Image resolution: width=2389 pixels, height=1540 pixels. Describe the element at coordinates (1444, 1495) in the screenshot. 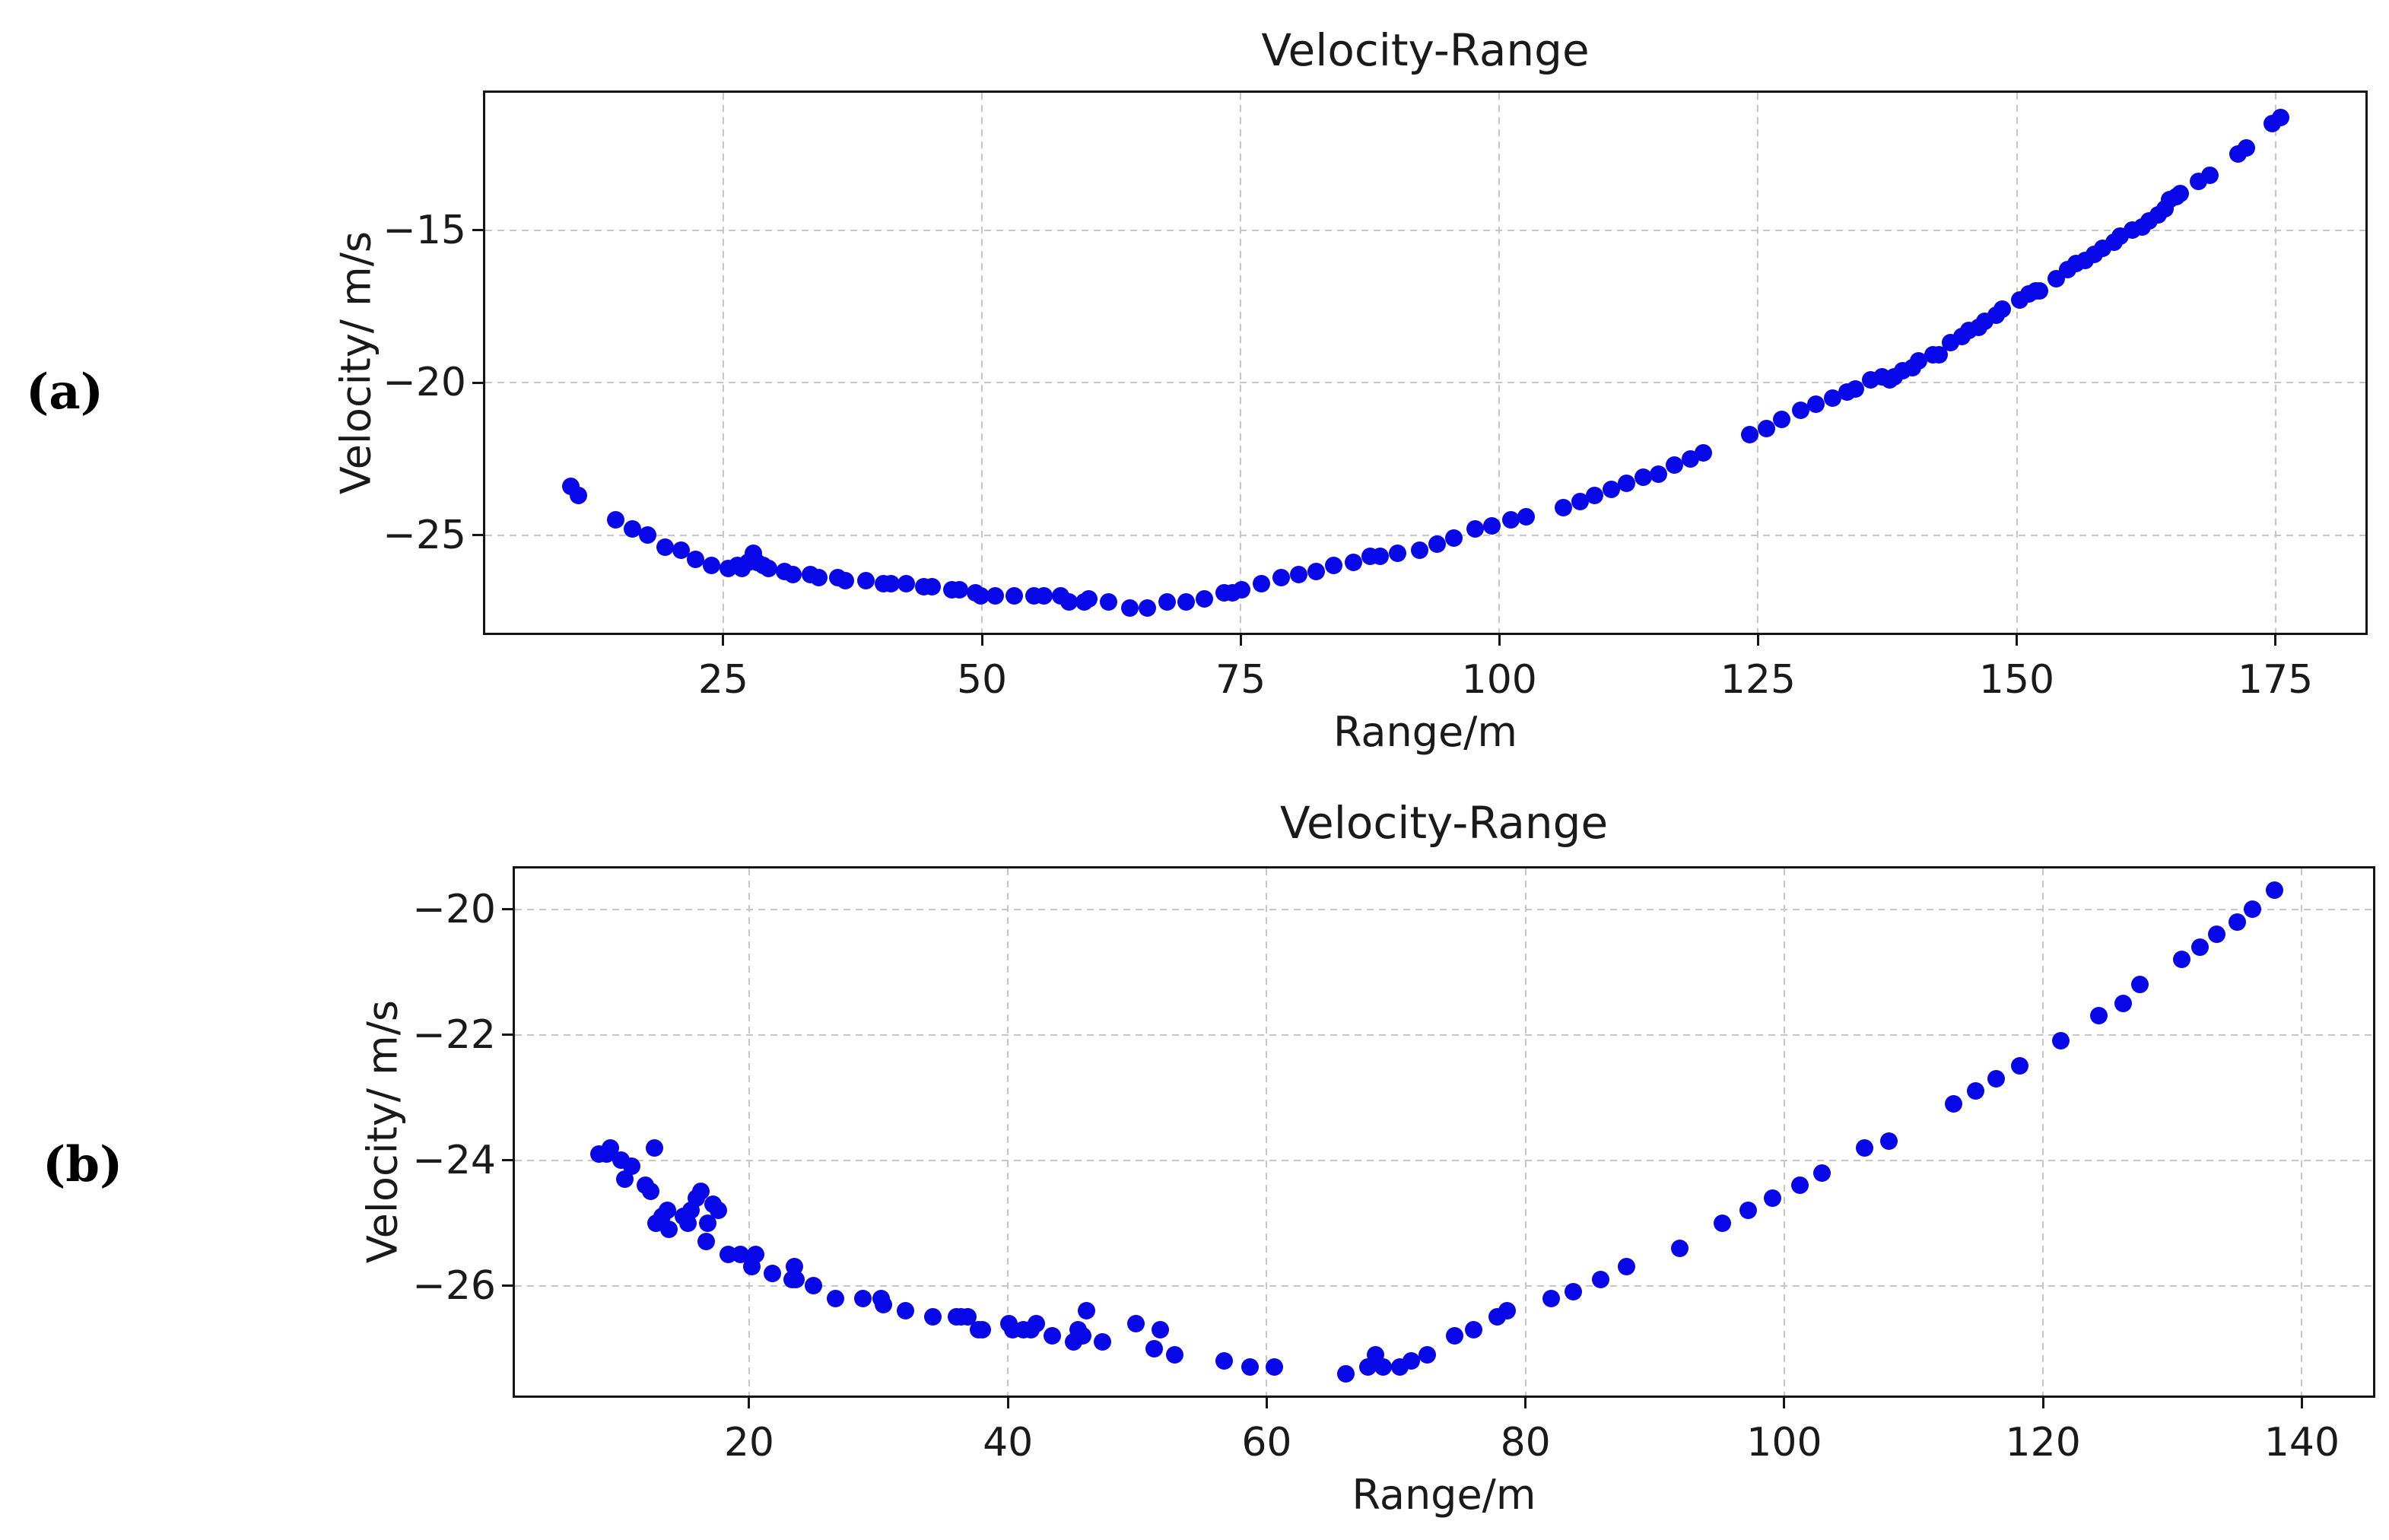

I see `x-axis-label-b: Range/m` at that location.